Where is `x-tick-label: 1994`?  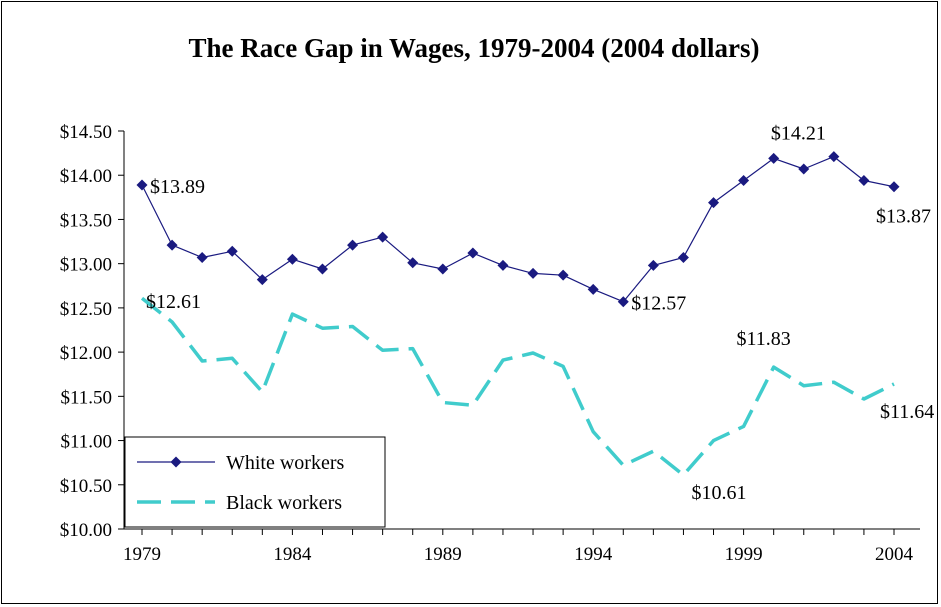 x-tick-label: 1994 is located at coordinates (593, 554).